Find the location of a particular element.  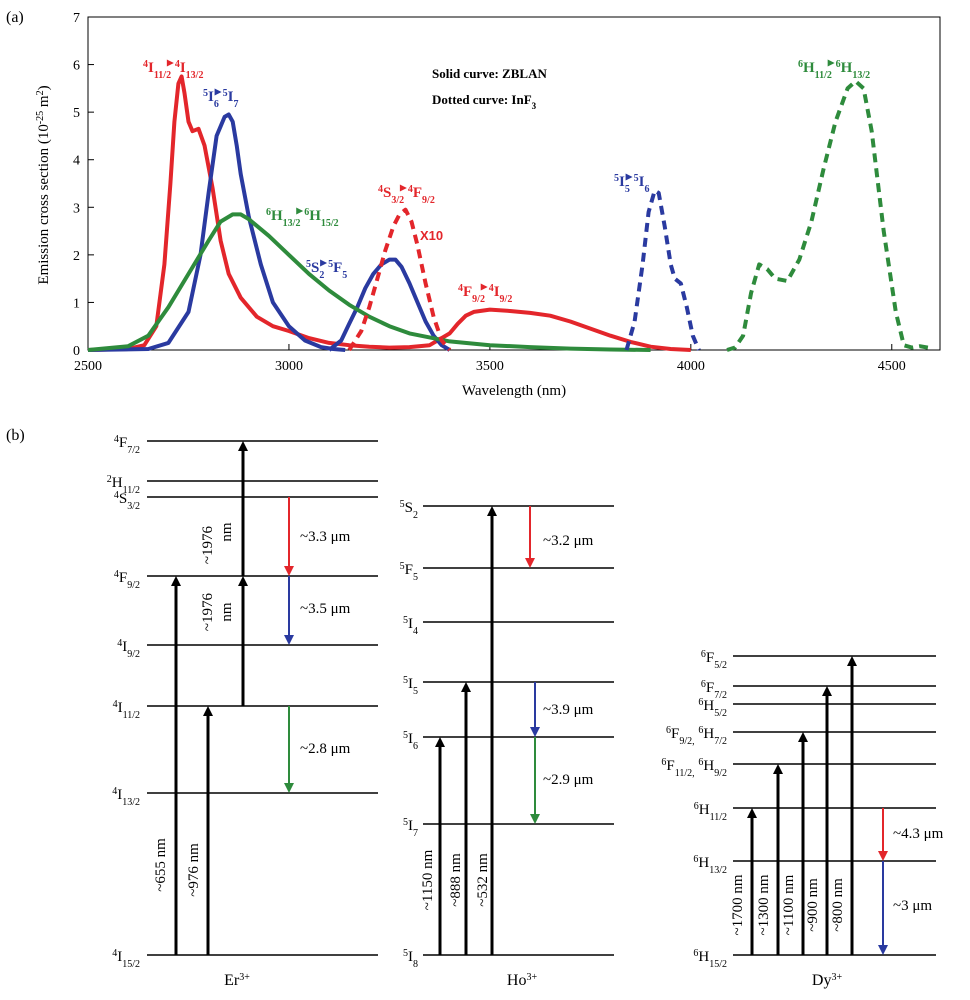

y-tick-label: 2 is located at coordinates (76, 256).